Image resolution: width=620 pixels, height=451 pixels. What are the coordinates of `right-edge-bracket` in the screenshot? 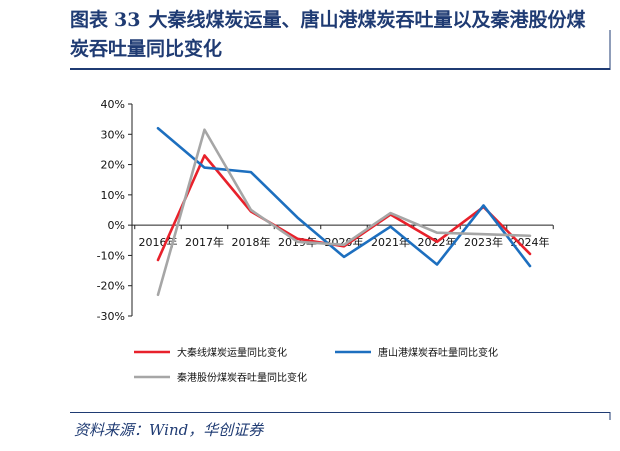 It's located at (610, 225).